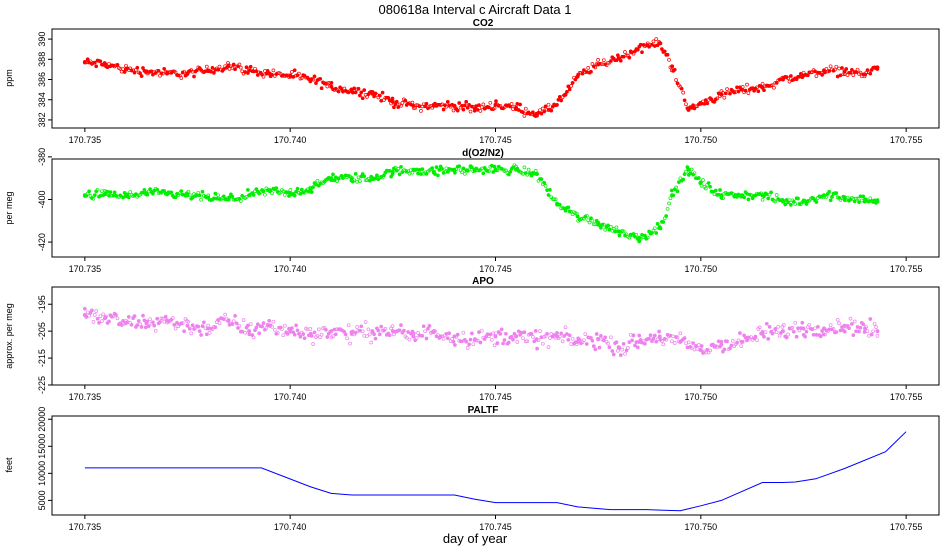  I want to click on y-axis-label: ppm, so click(9, 78).